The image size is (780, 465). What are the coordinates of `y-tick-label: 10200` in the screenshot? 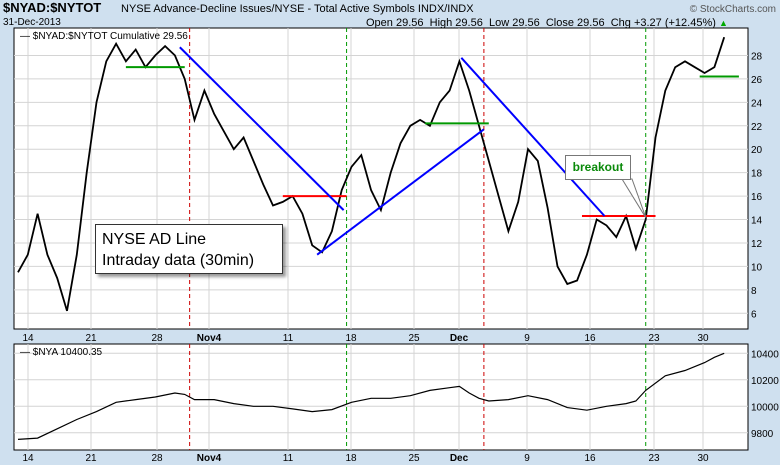 It's located at (765, 381).